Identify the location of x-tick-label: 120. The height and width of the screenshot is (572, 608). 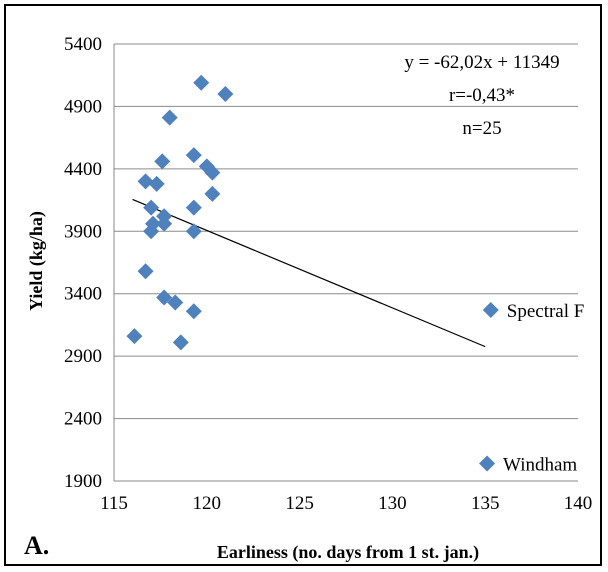
(207, 503).